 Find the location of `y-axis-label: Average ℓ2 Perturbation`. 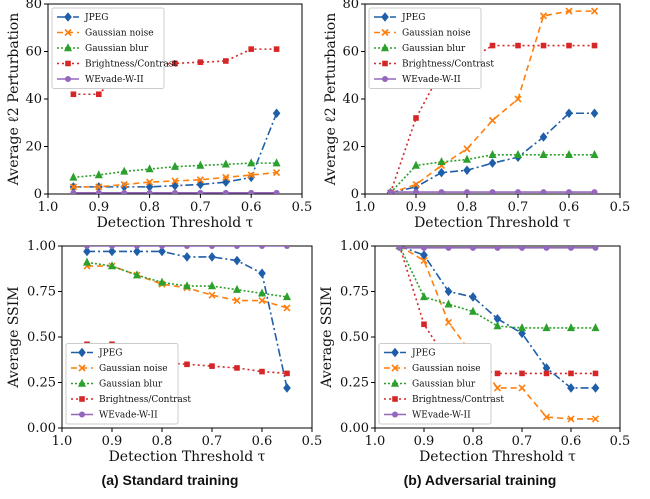

y-axis-label: Average ℓ2 Perturbation is located at coordinates (14, 100).